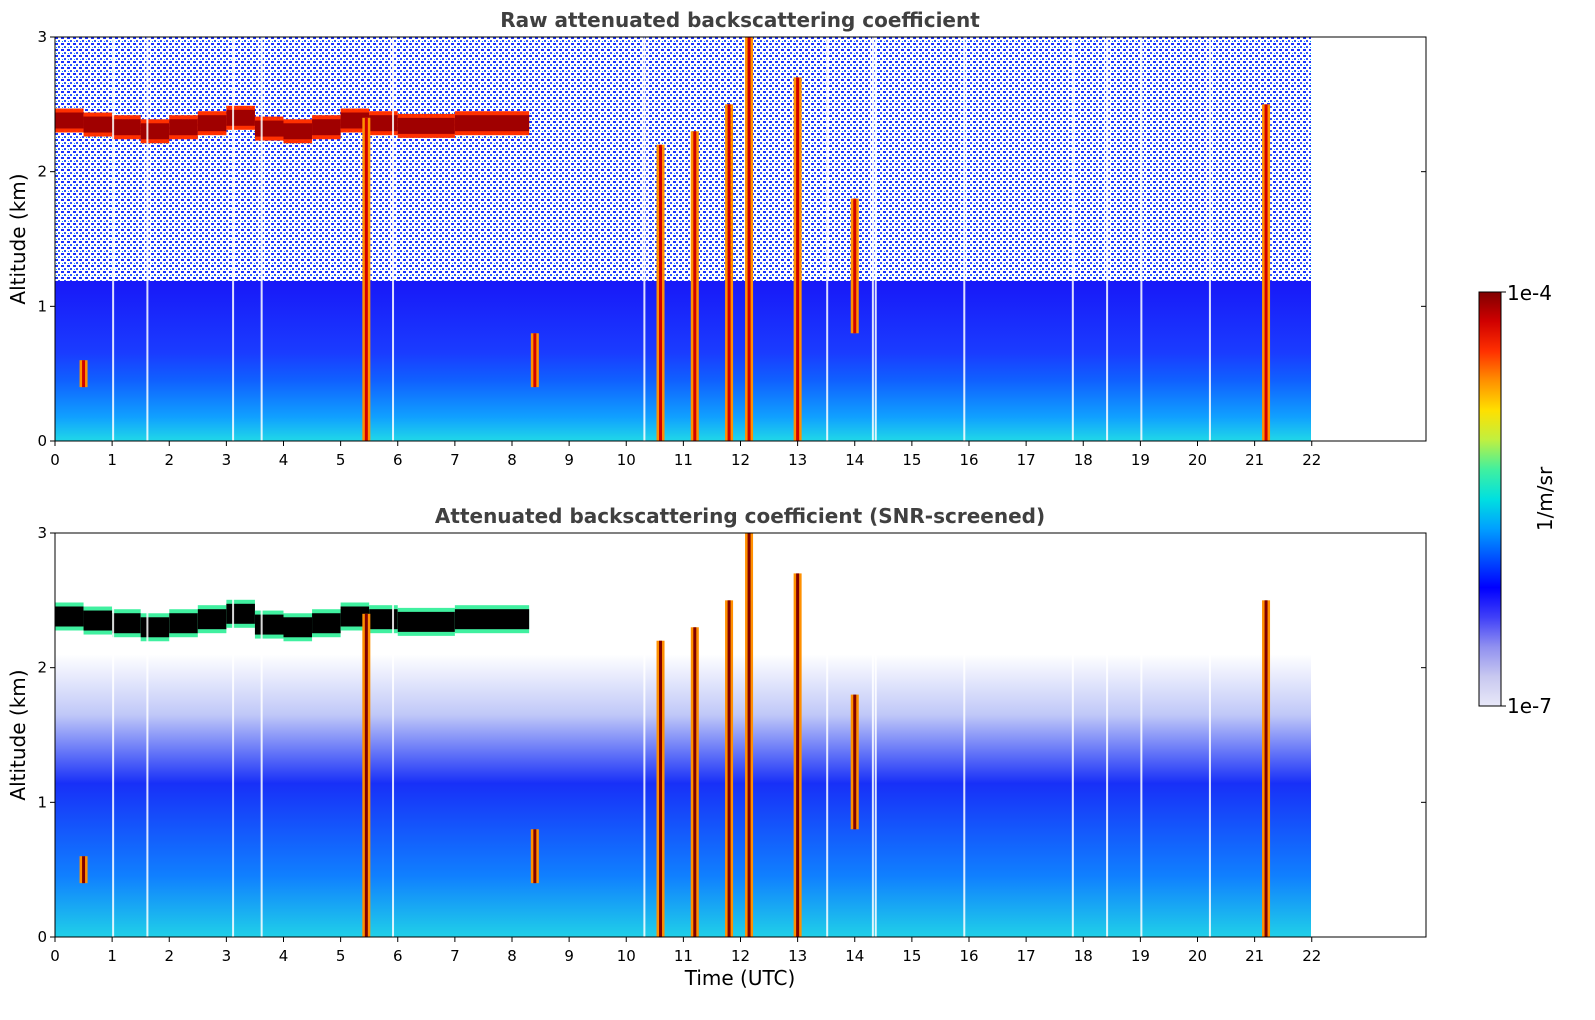  What do you see at coordinates (569, 956) in the screenshot?
I see `x-tick-label: 9` at bounding box center [569, 956].